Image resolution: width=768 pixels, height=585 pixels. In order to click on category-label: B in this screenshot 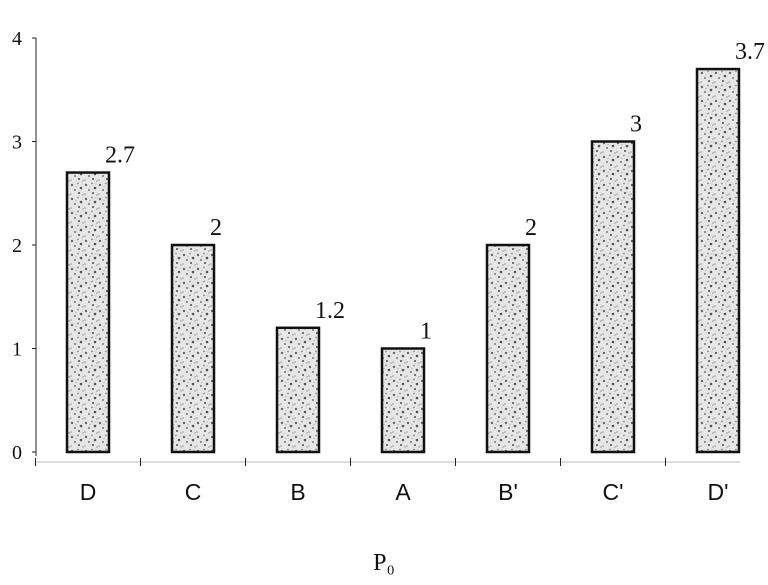, I will do `click(297, 492)`.